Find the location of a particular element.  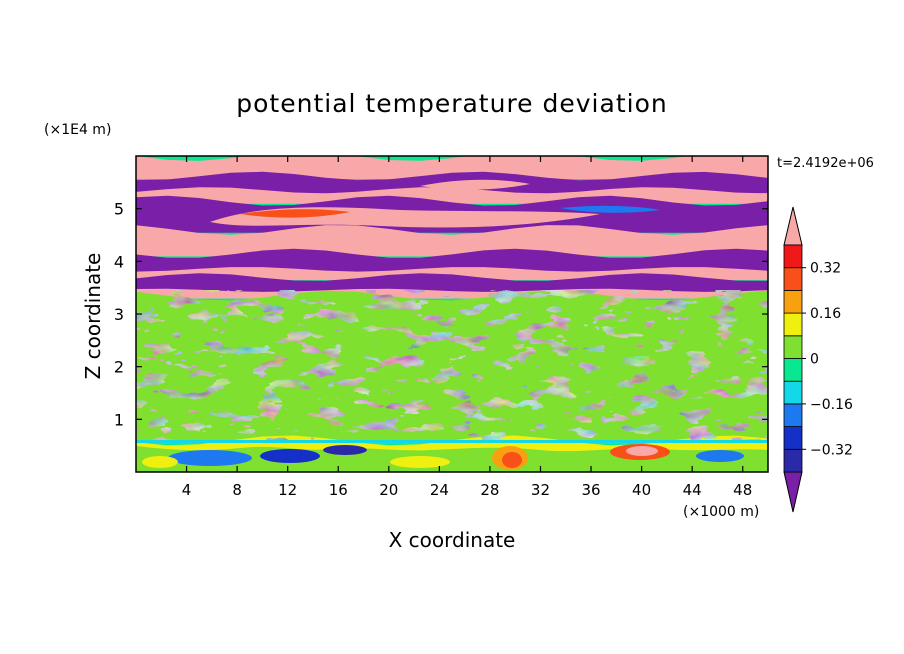

colorbar-label: −0.16 is located at coordinates (831, 405).